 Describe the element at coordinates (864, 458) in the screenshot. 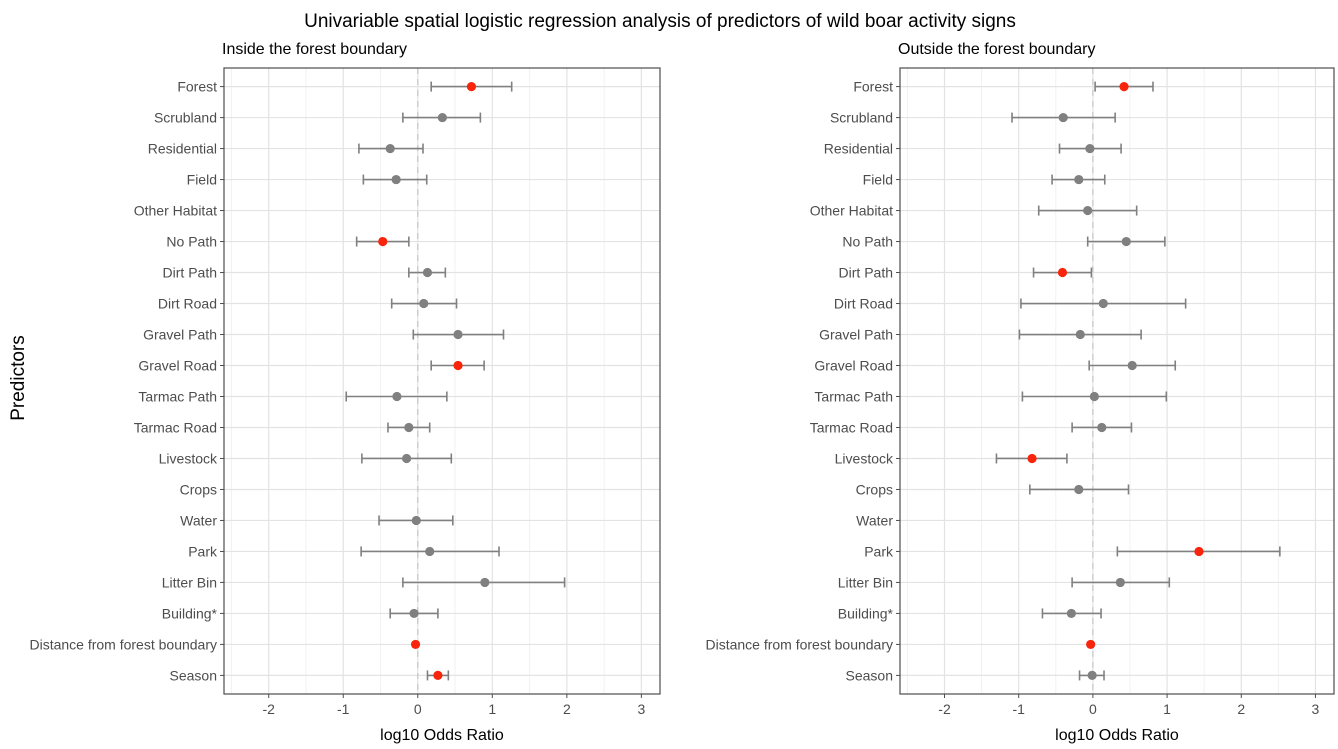

I see `y-tick-label: Livestock` at that location.